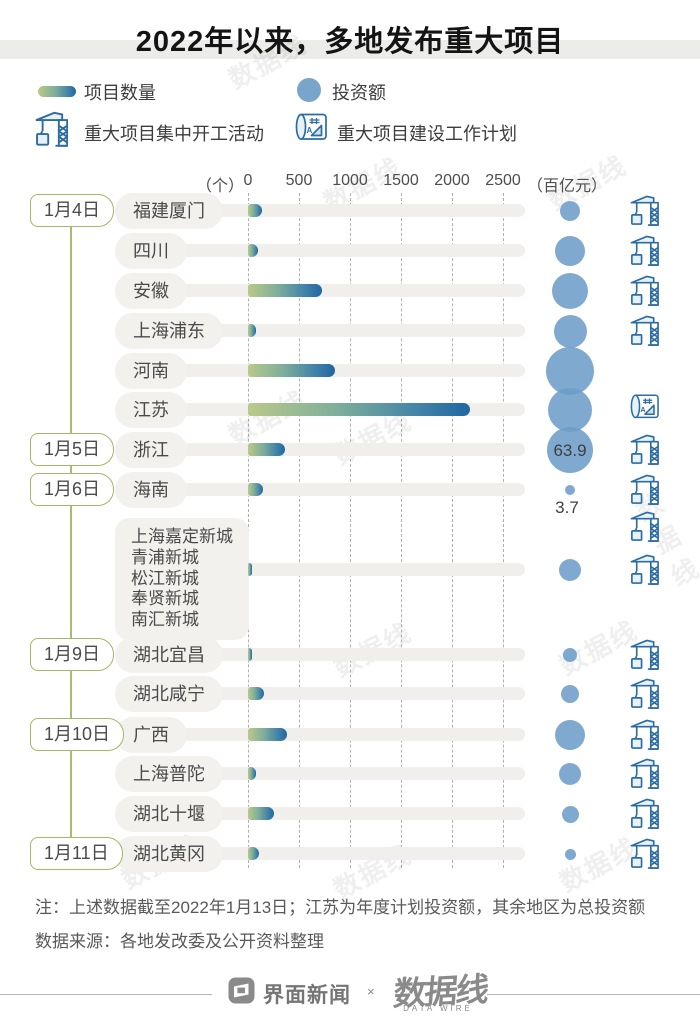 Image resolution: width=700 pixels, height=1035 pixels. Describe the element at coordinates (401, 180) in the screenshot. I see `axis-tick-label: 1500` at that location.